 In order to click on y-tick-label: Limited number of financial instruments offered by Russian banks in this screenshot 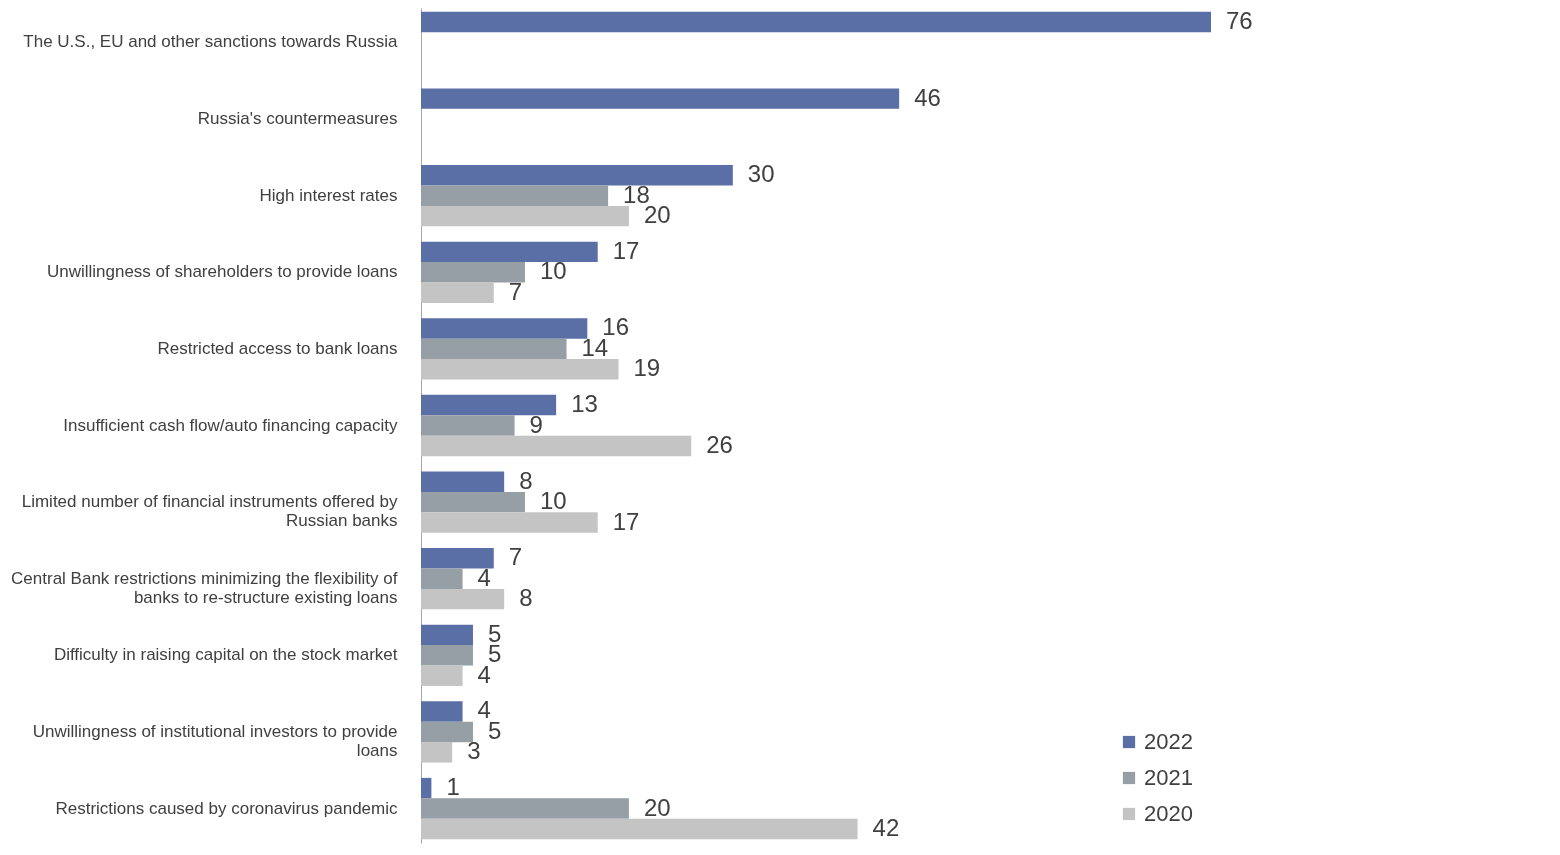, I will do `click(209, 511)`.